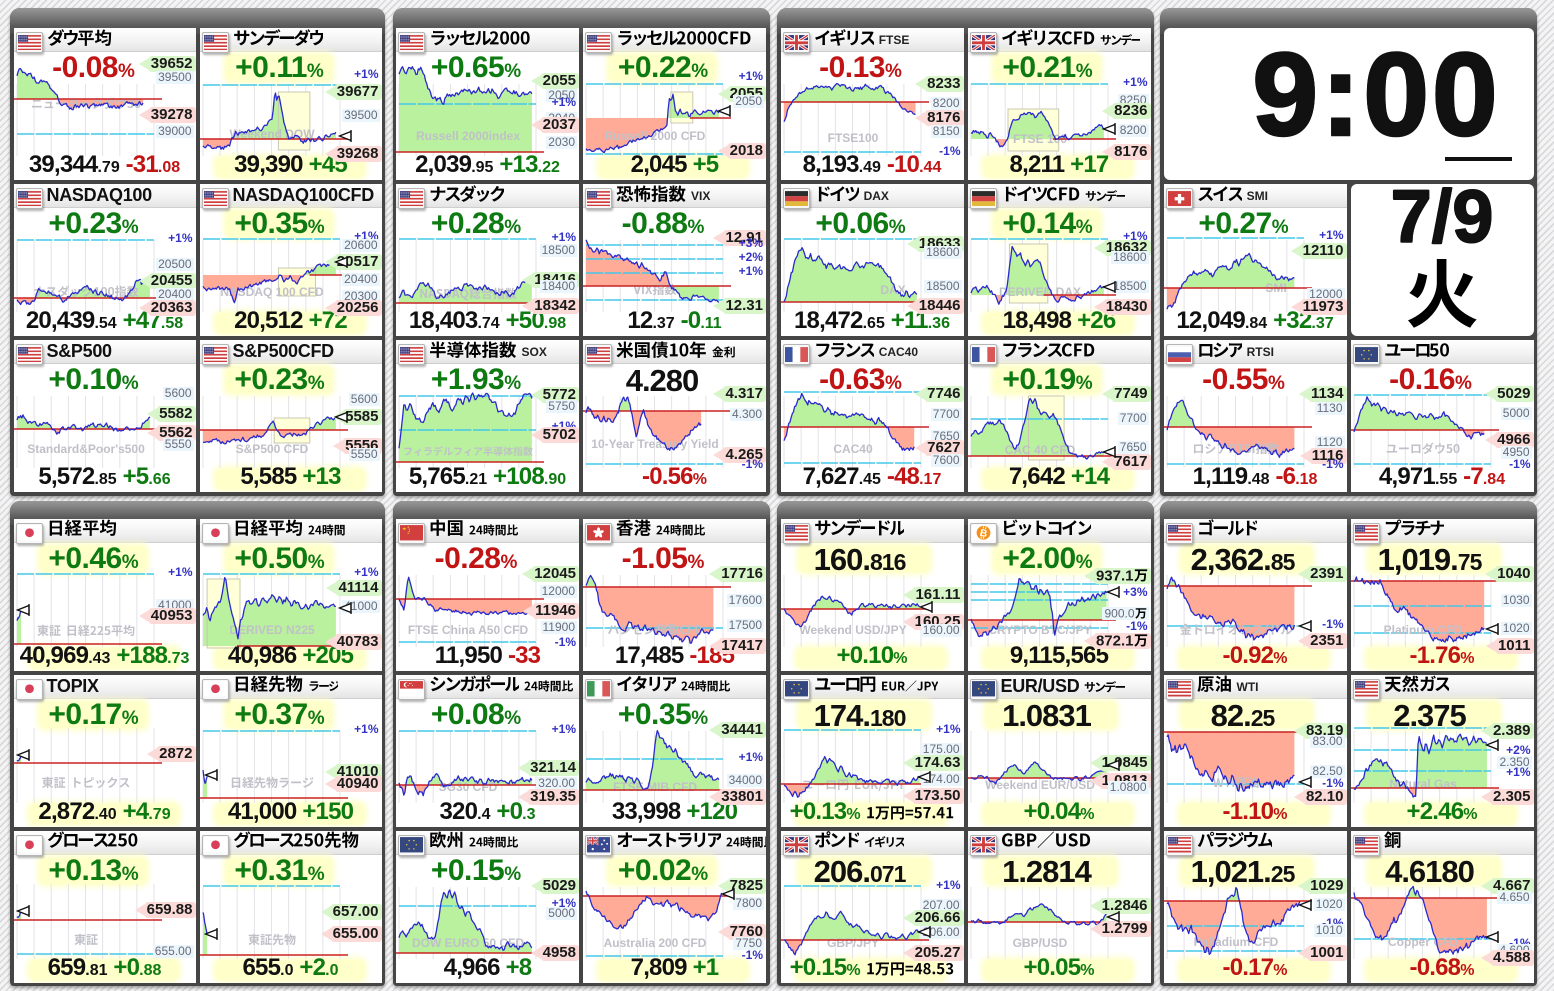  What do you see at coordinates (468, 943) in the screenshot?
I see `svg-text: DOW EURO 50 CFD` at bounding box center [468, 943].